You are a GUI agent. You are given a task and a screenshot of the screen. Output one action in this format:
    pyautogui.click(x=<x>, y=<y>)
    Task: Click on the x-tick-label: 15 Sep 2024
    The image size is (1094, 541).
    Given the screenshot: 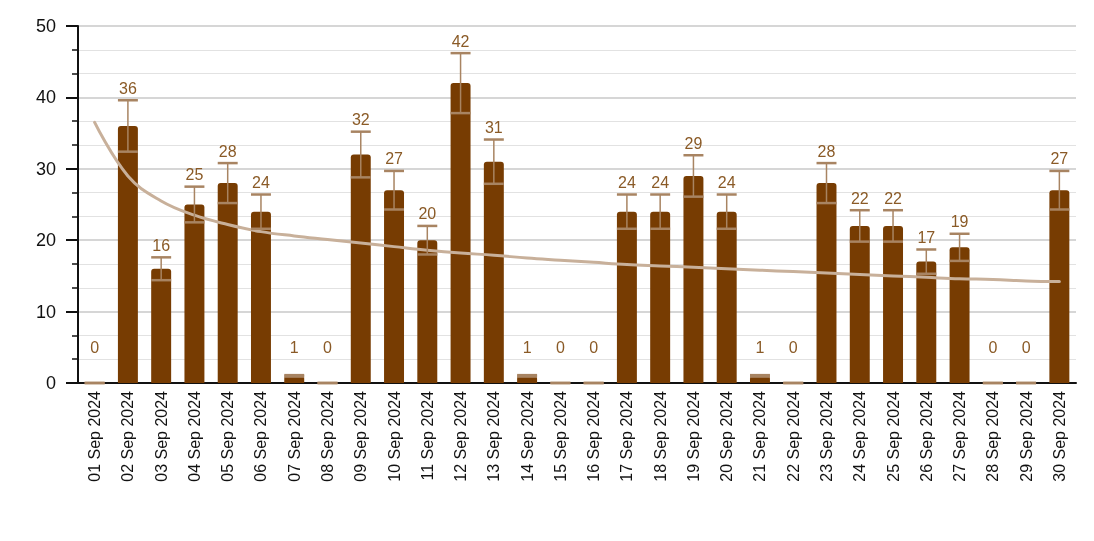 What is the action you would take?
    pyautogui.click(x=560, y=436)
    